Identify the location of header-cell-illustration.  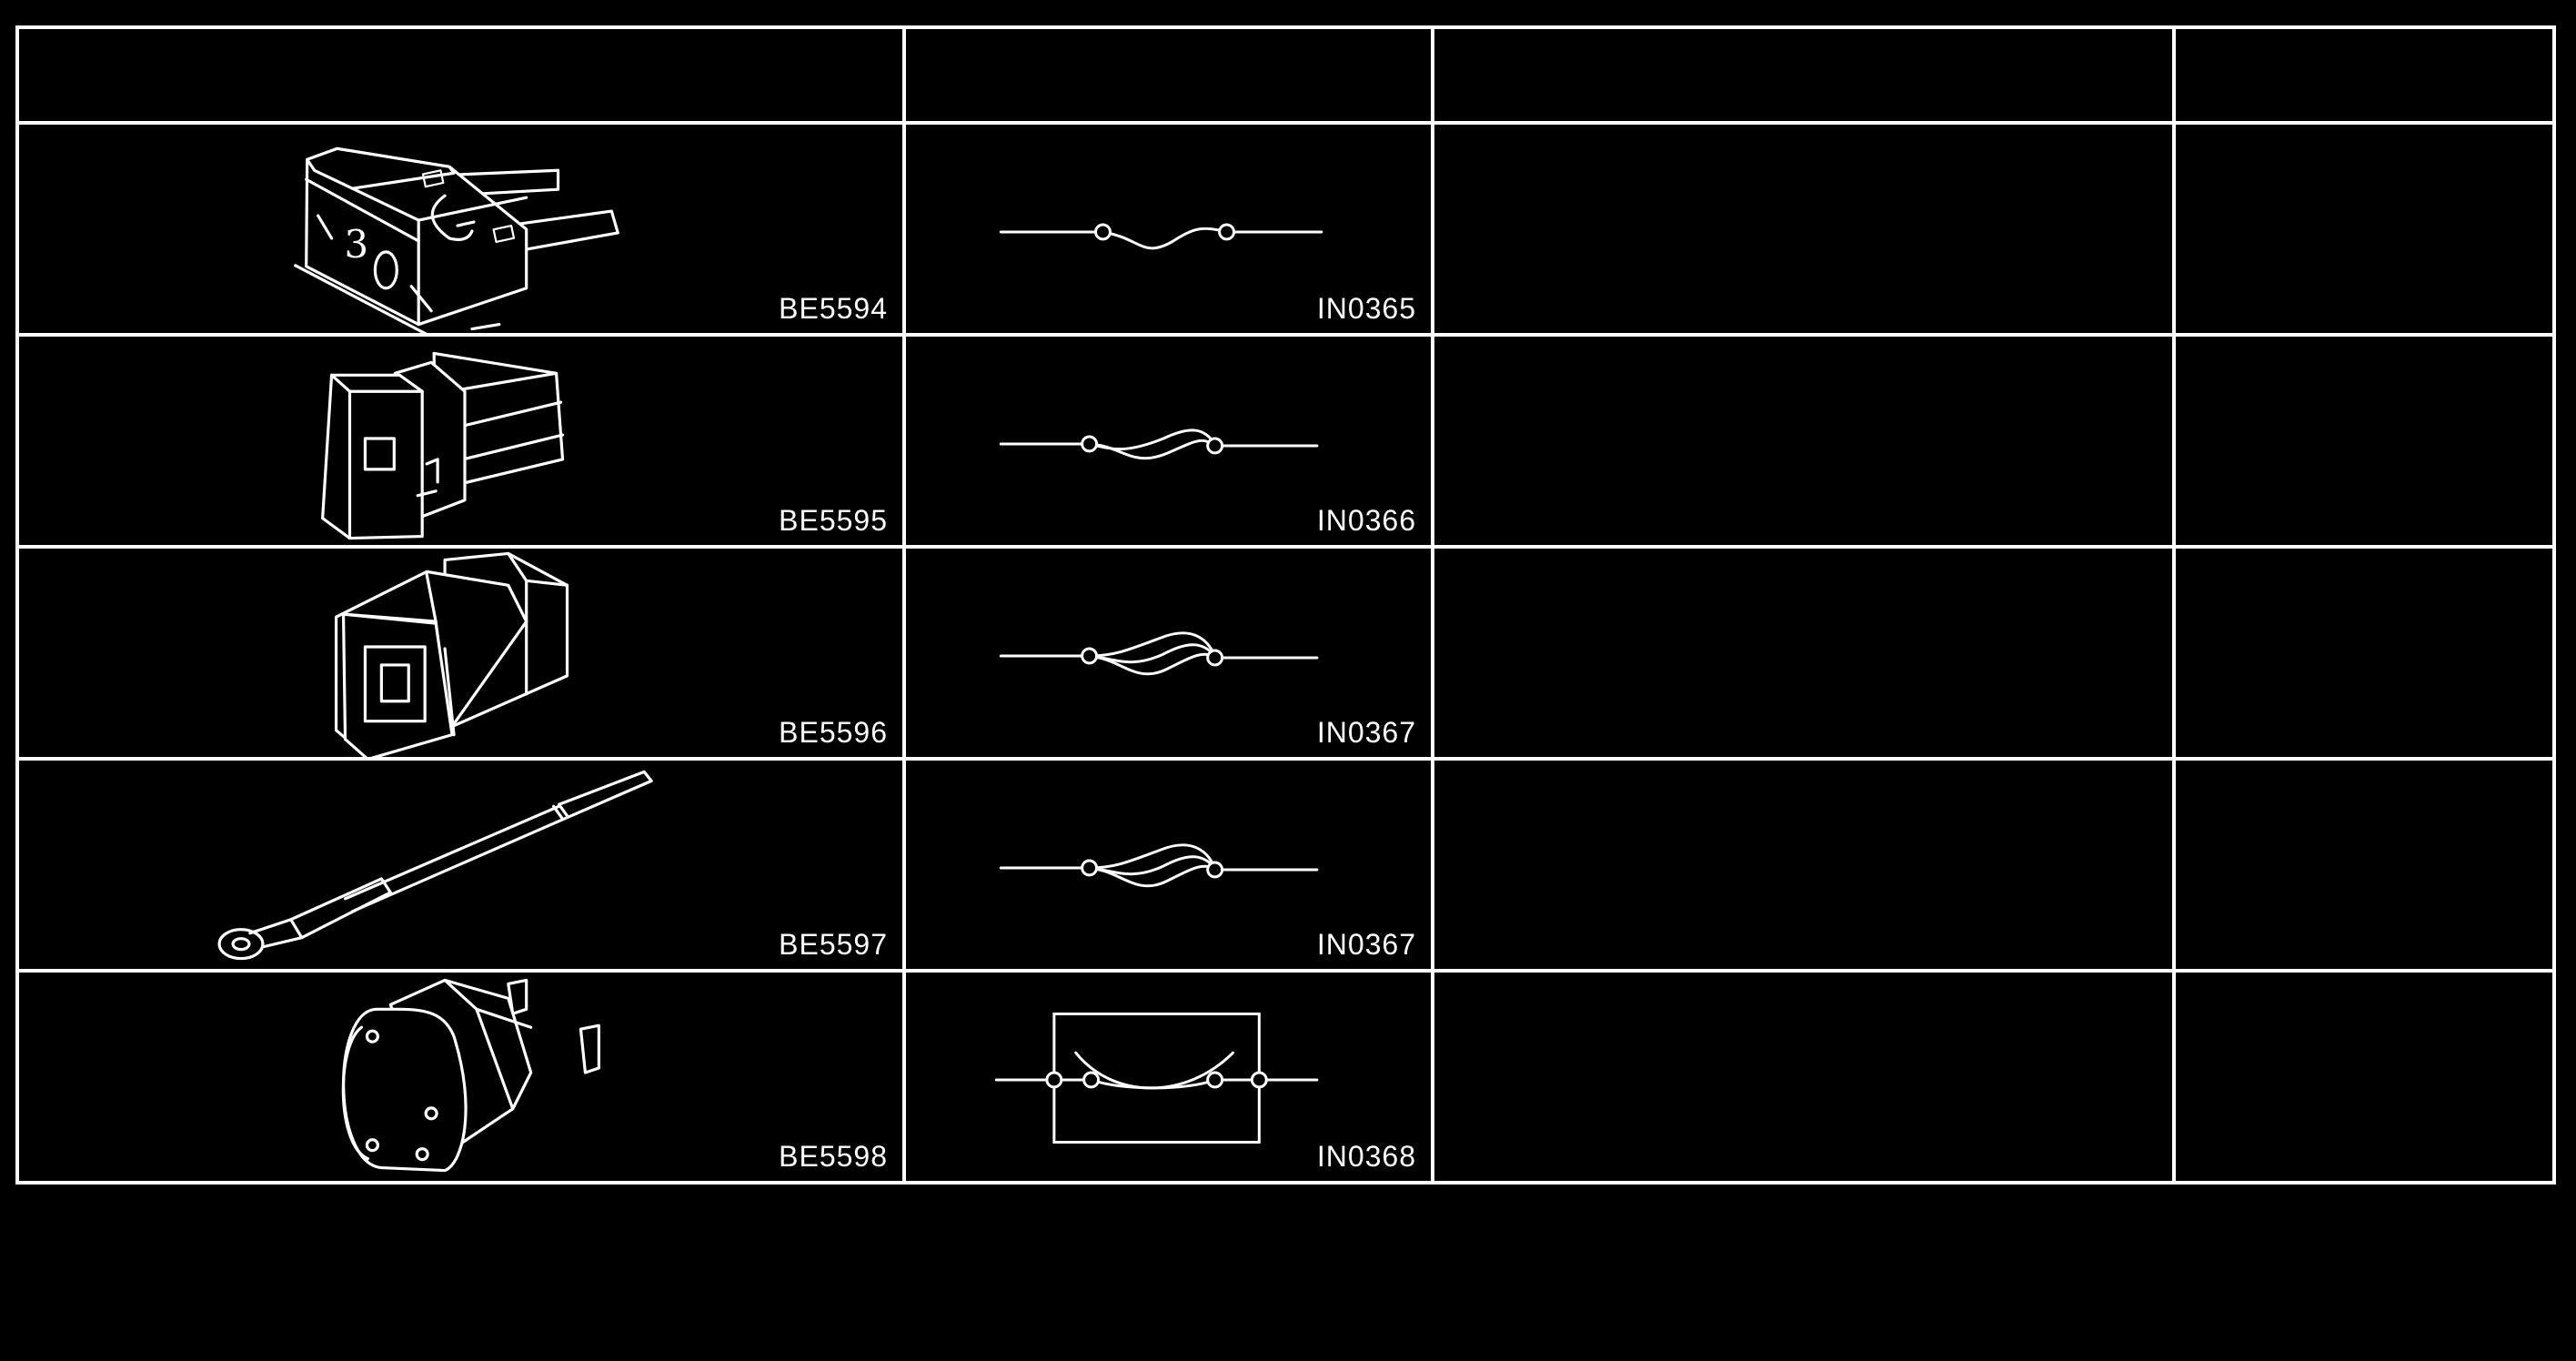
(460, 75).